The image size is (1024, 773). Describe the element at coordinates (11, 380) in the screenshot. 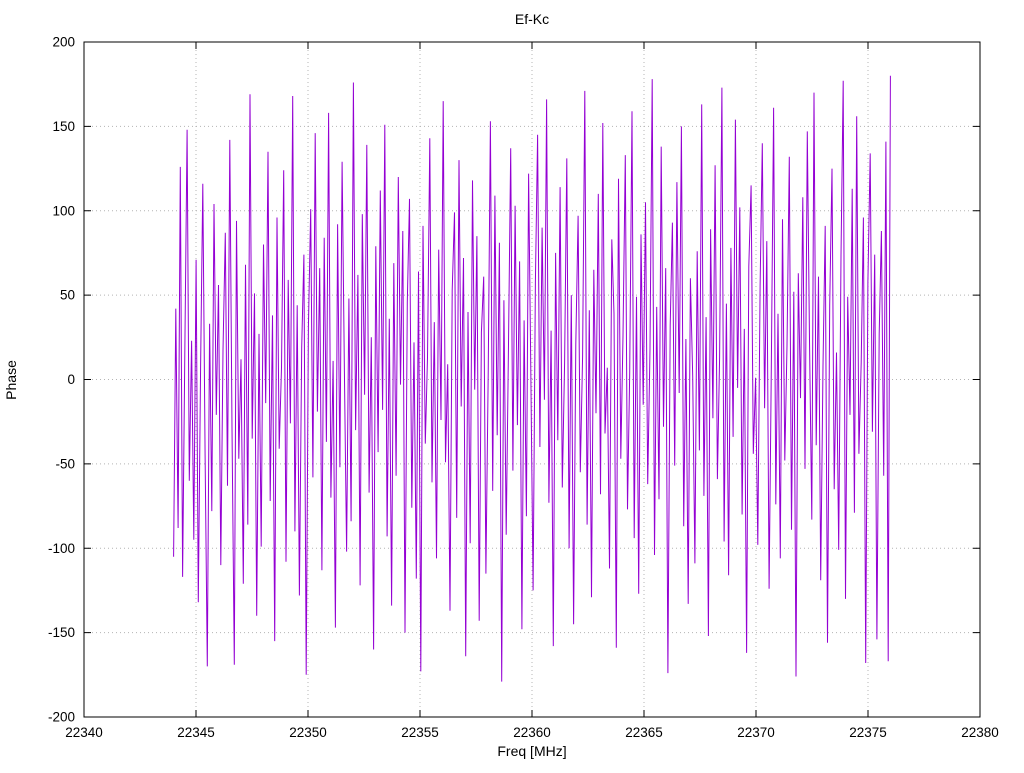

I see `y-axis-label: Phase` at that location.